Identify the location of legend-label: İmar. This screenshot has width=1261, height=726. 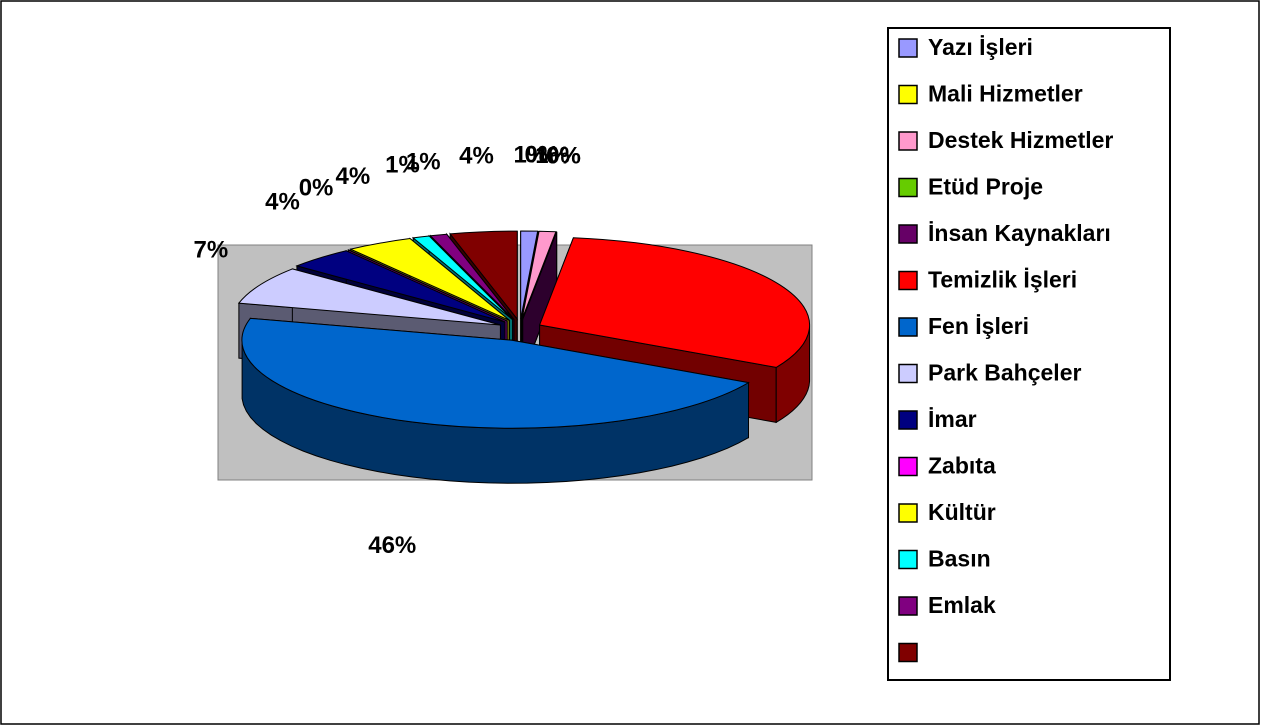
(952, 419).